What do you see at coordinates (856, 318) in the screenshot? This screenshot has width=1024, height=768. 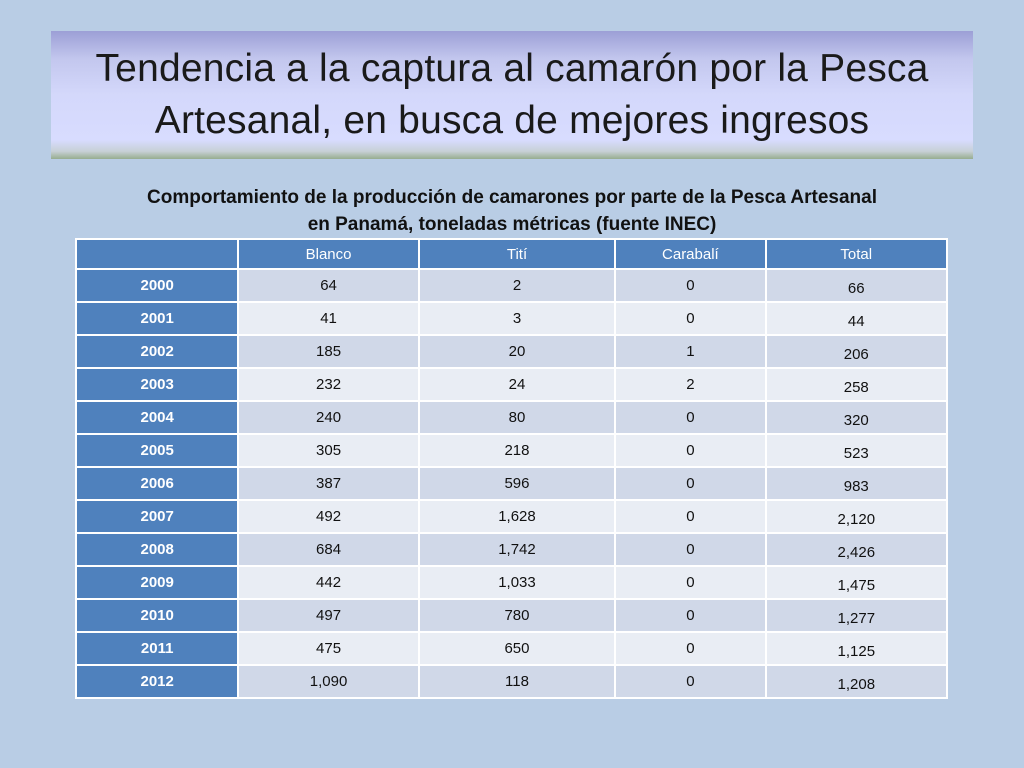 I see `total-cell: 44` at bounding box center [856, 318].